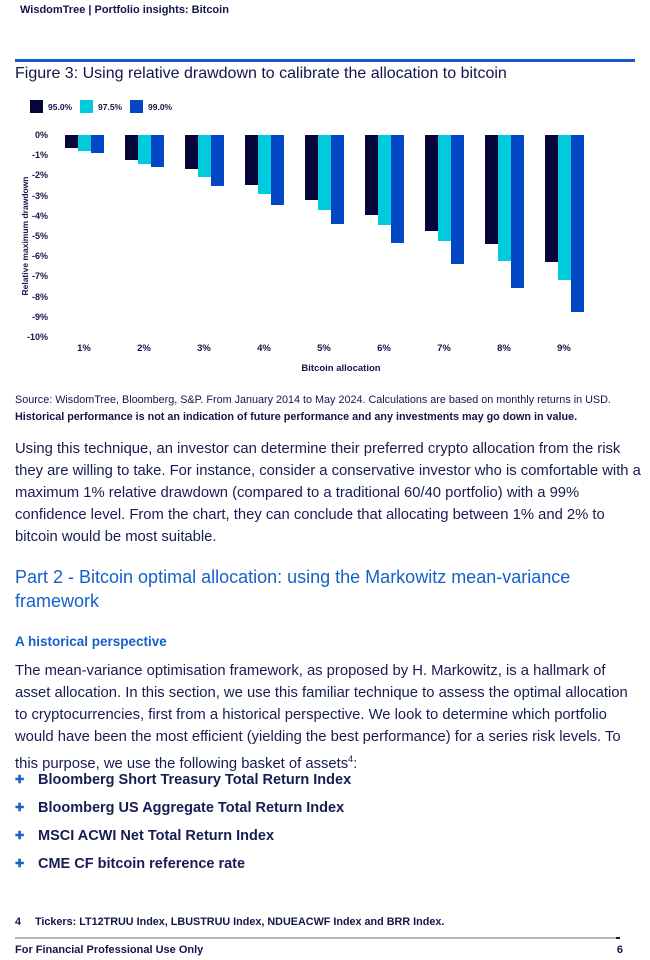 This screenshot has height=960, width=650. Describe the element at coordinates (39, 316) in the screenshot. I see `y-tick-label: -9%` at that location.